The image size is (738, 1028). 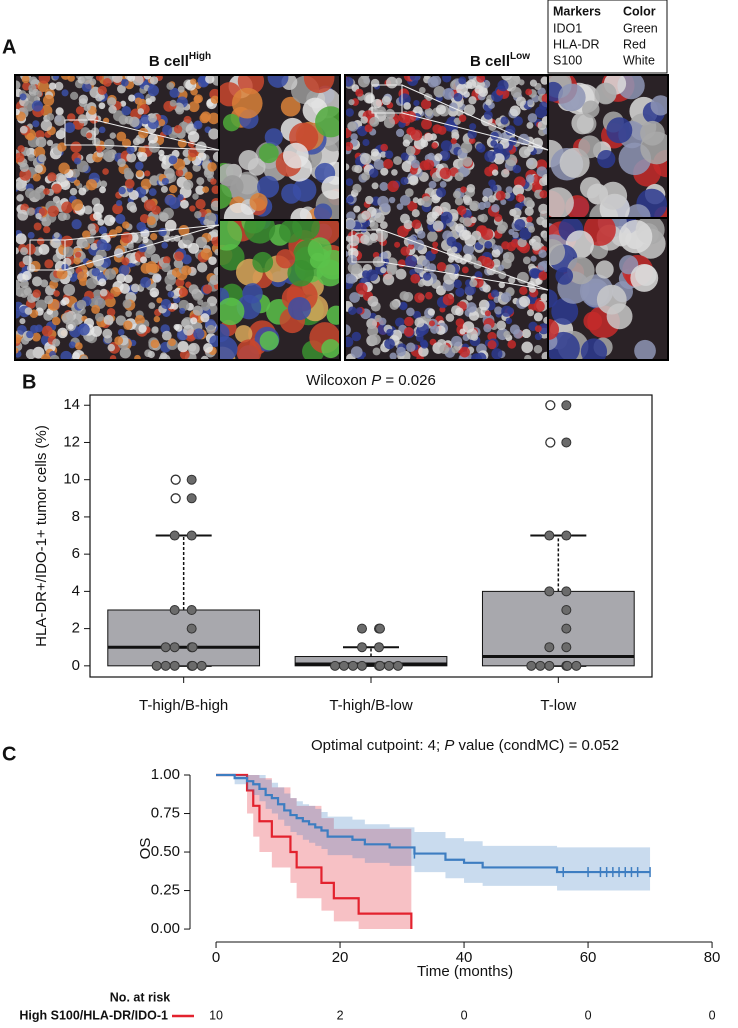 I want to click on micrograph-frame, so click(x=279, y=290).